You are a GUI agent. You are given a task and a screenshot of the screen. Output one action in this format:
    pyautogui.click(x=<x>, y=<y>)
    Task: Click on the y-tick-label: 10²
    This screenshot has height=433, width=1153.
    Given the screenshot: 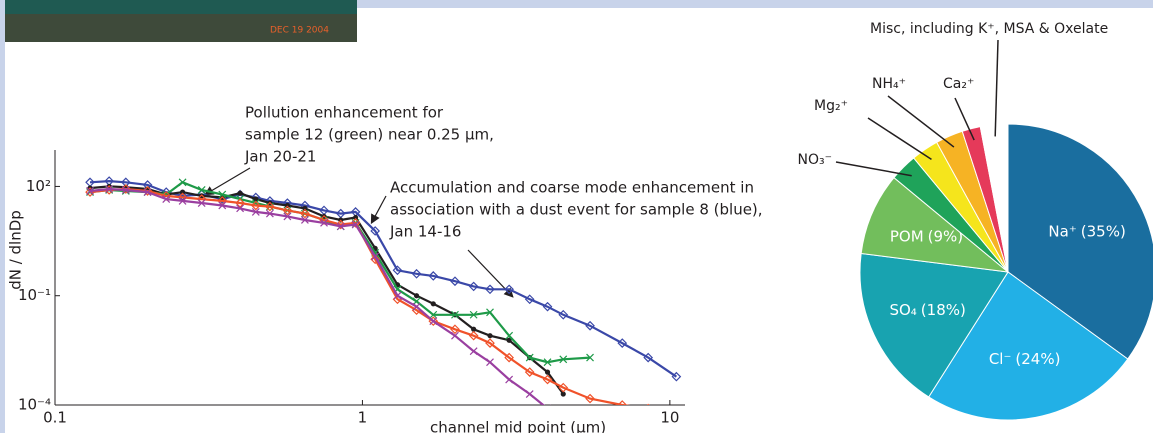 What is the action you would take?
    pyautogui.click(x=38, y=186)
    